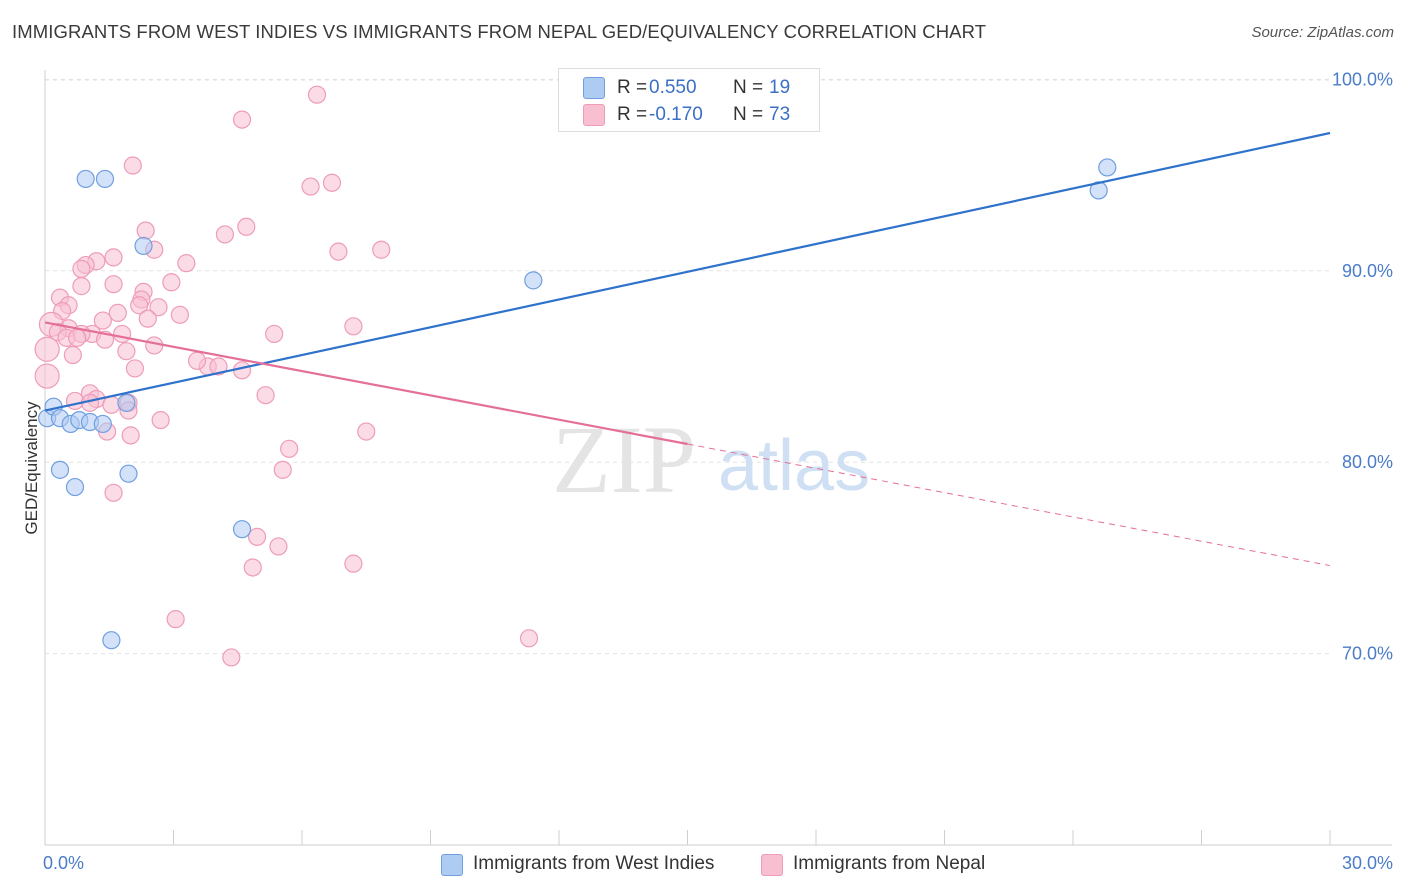 Image resolution: width=1406 pixels, height=892 pixels. What do you see at coordinates (772, 865) in the screenshot?
I see `bottom-legend-swatch-nepal` at bounding box center [772, 865].